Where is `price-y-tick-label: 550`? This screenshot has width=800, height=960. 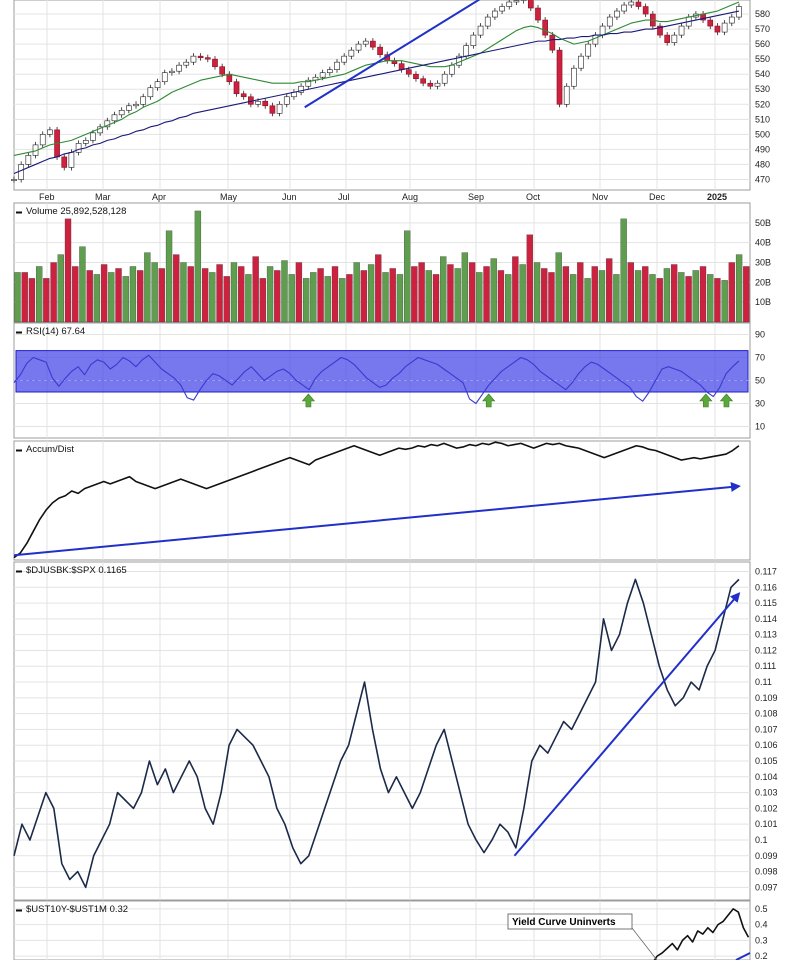 price-y-tick-label: 550 is located at coordinates (762, 59).